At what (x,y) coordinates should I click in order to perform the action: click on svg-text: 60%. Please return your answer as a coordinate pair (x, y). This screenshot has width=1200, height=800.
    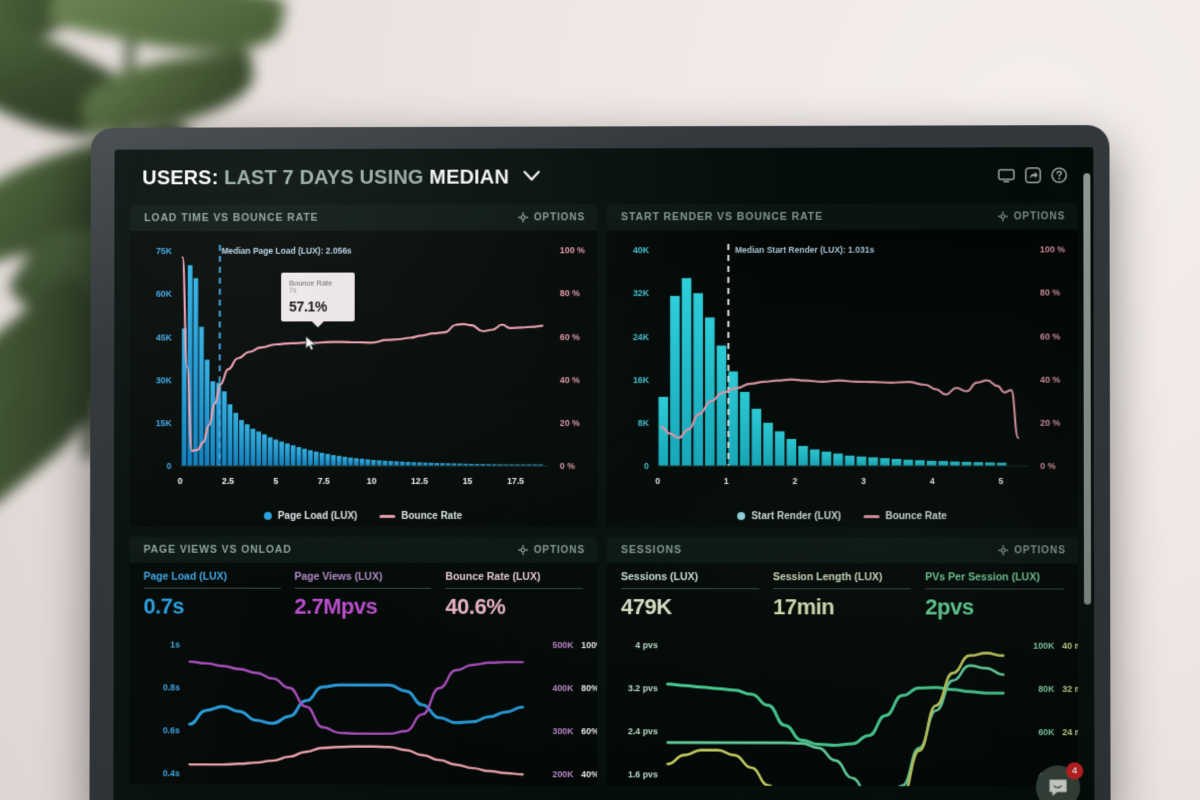
    Looking at the image, I should click on (589, 731).